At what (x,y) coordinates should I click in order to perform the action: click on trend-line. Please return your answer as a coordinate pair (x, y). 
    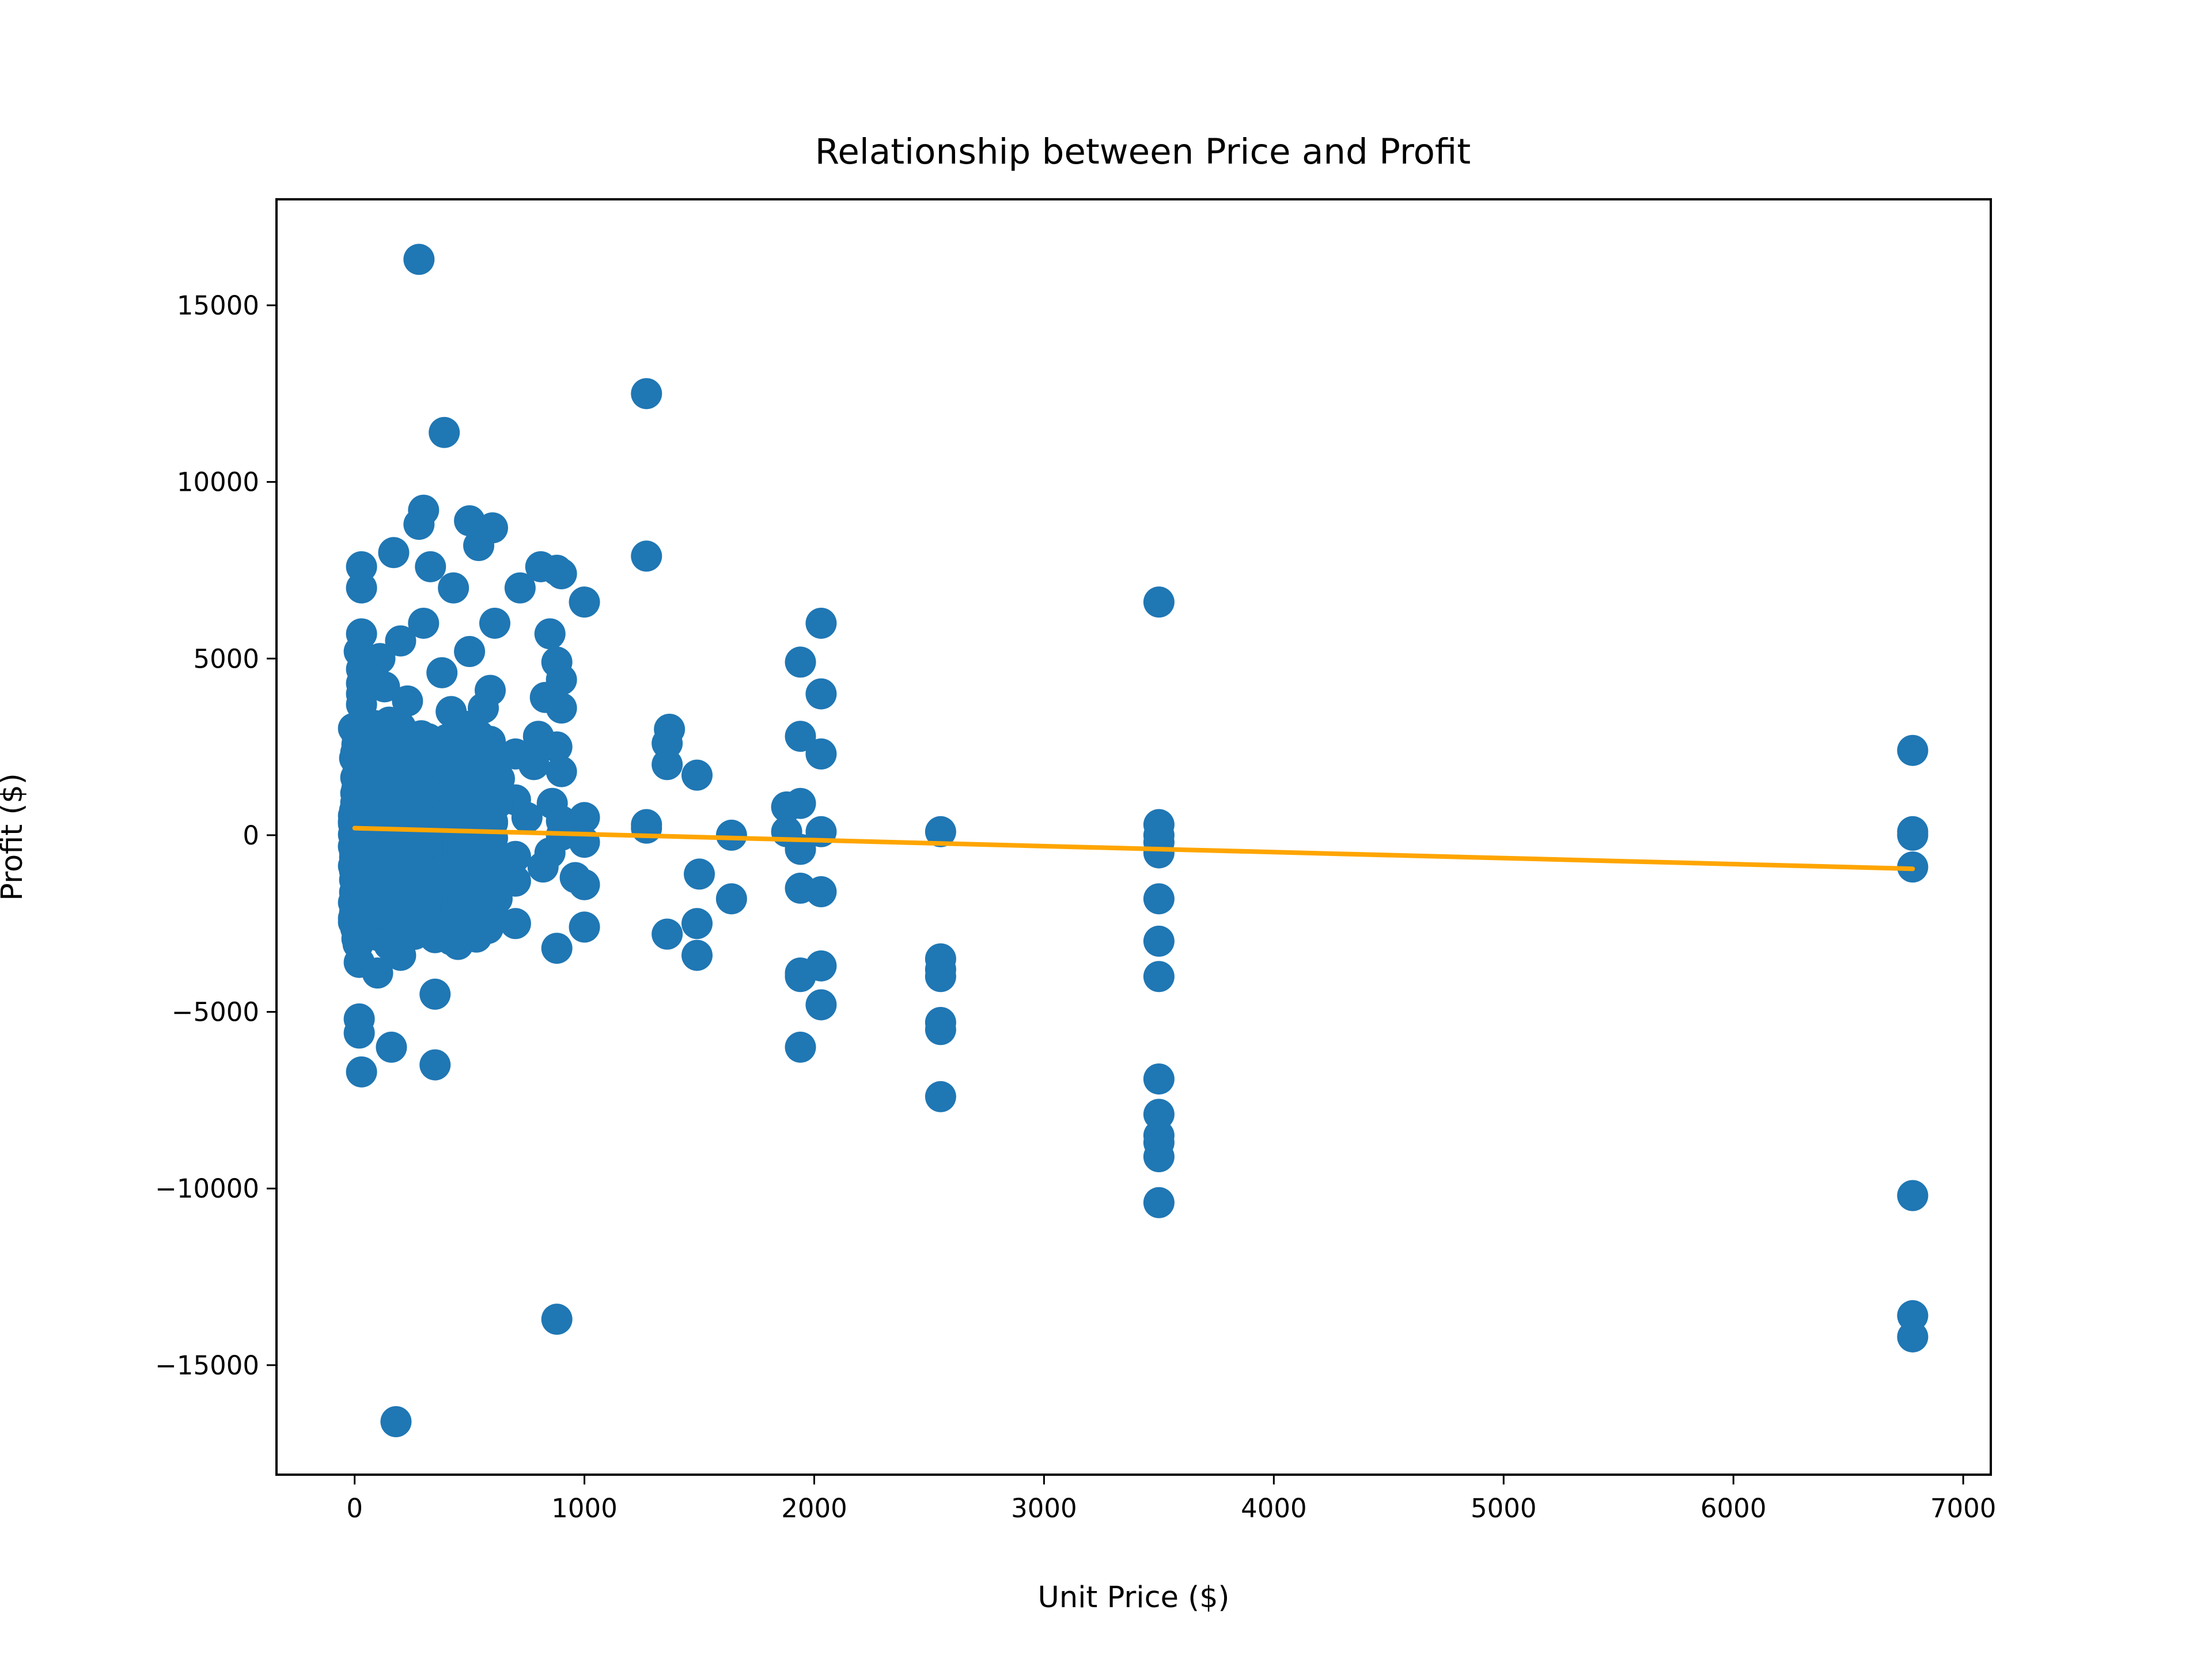
    Looking at the image, I should click on (1133, 848).